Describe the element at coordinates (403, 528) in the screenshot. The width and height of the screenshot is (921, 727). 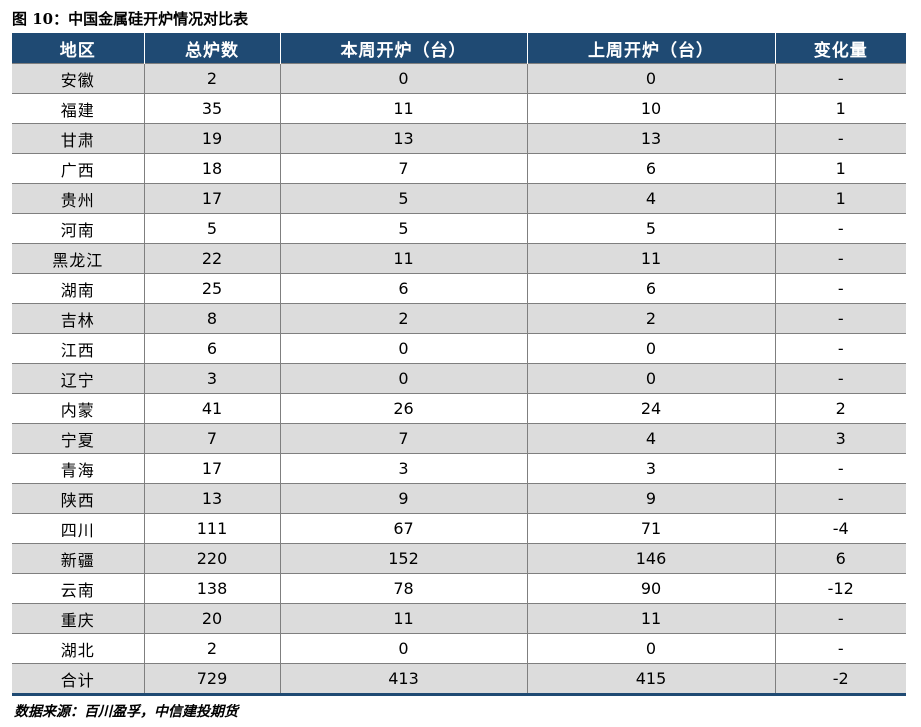
I see `this-week-cell: 67` at that location.